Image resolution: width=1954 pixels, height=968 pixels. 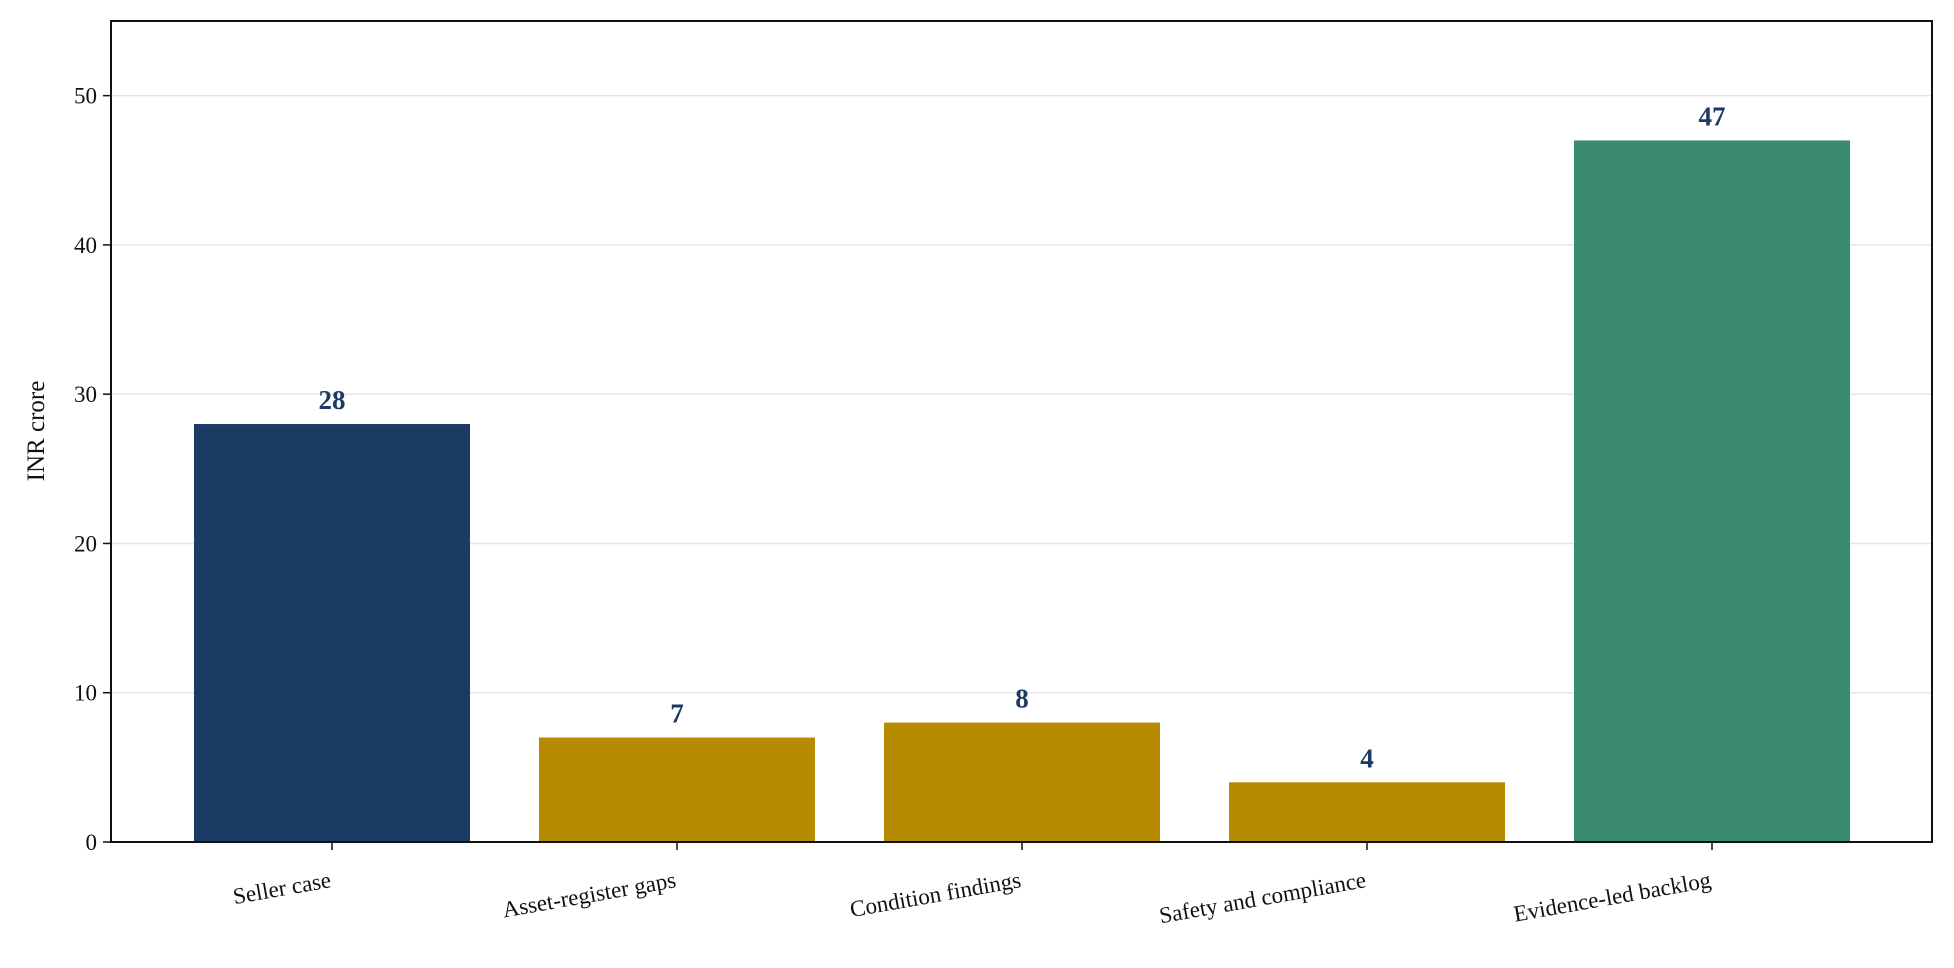 I want to click on x-tick-label: Safety and compliance, so click(x=1262, y=897).